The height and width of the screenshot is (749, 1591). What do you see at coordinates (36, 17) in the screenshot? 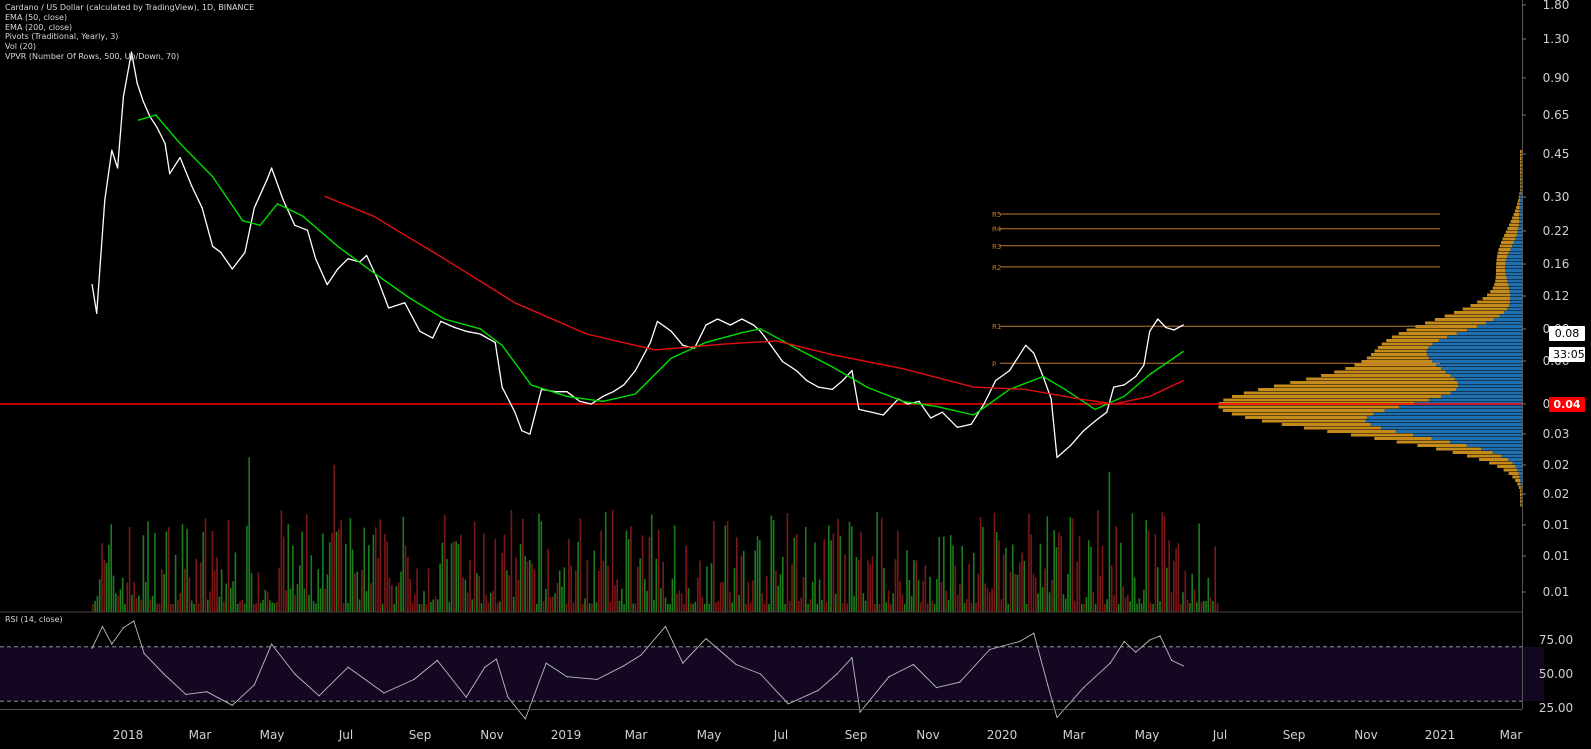
I see `legend-ema50: EMA (50, close)` at bounding box center [36, 17].